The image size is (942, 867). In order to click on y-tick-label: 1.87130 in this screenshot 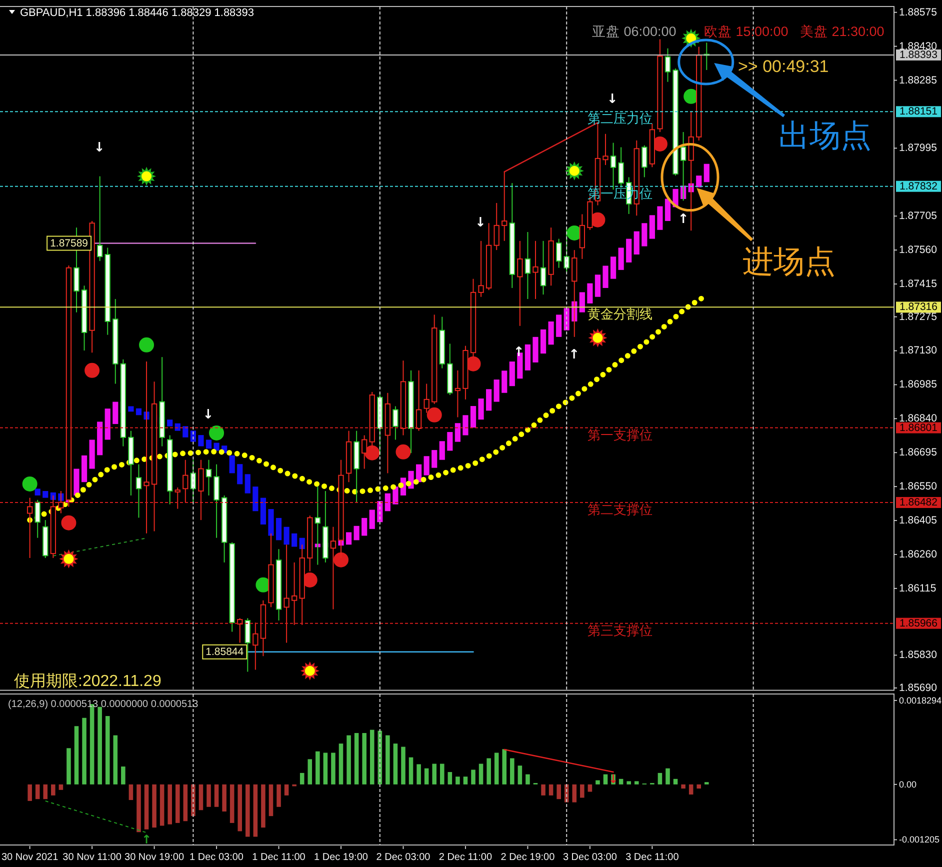, I will do `click(918, 350)`.